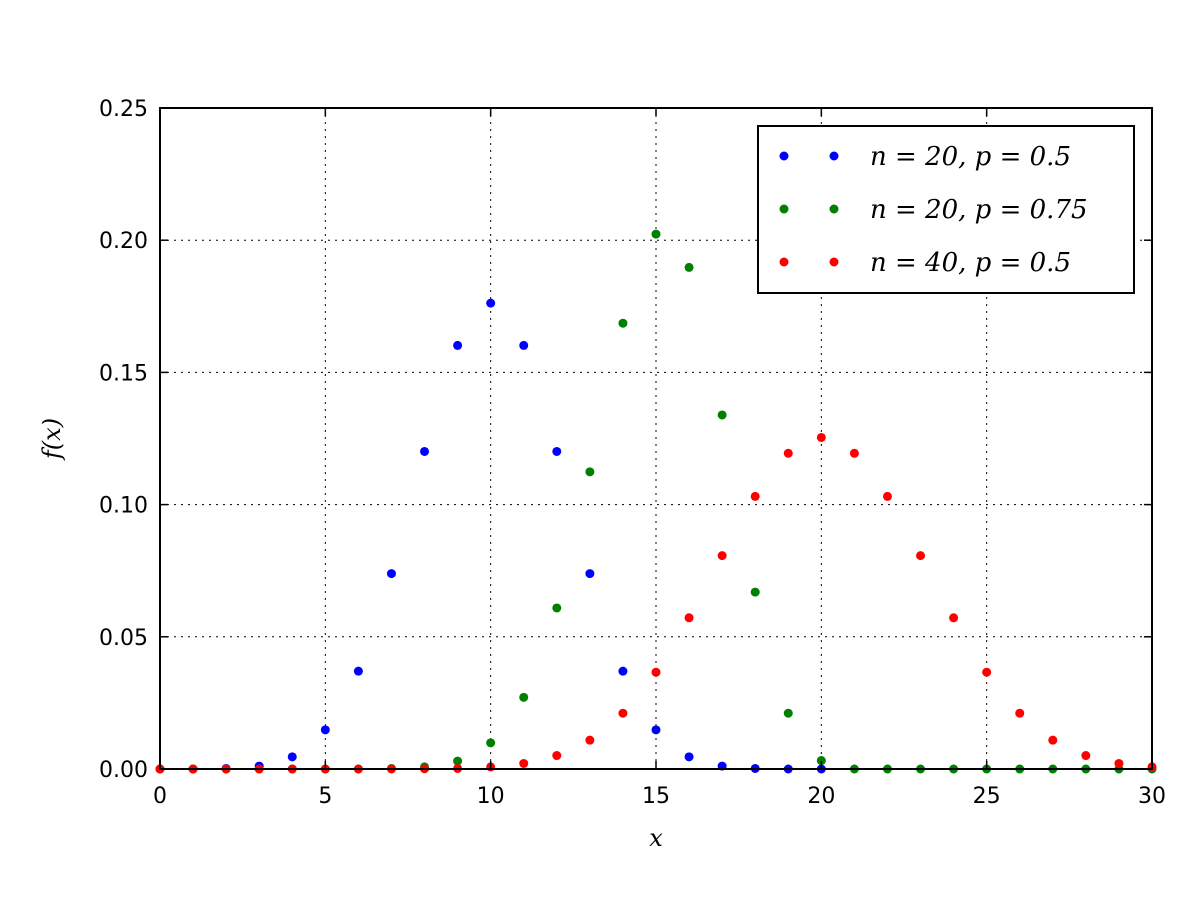 This screenshot has height=900, width=1200. I want to click on legend-label: n = 40, p = 0.5, so click(970, 263).